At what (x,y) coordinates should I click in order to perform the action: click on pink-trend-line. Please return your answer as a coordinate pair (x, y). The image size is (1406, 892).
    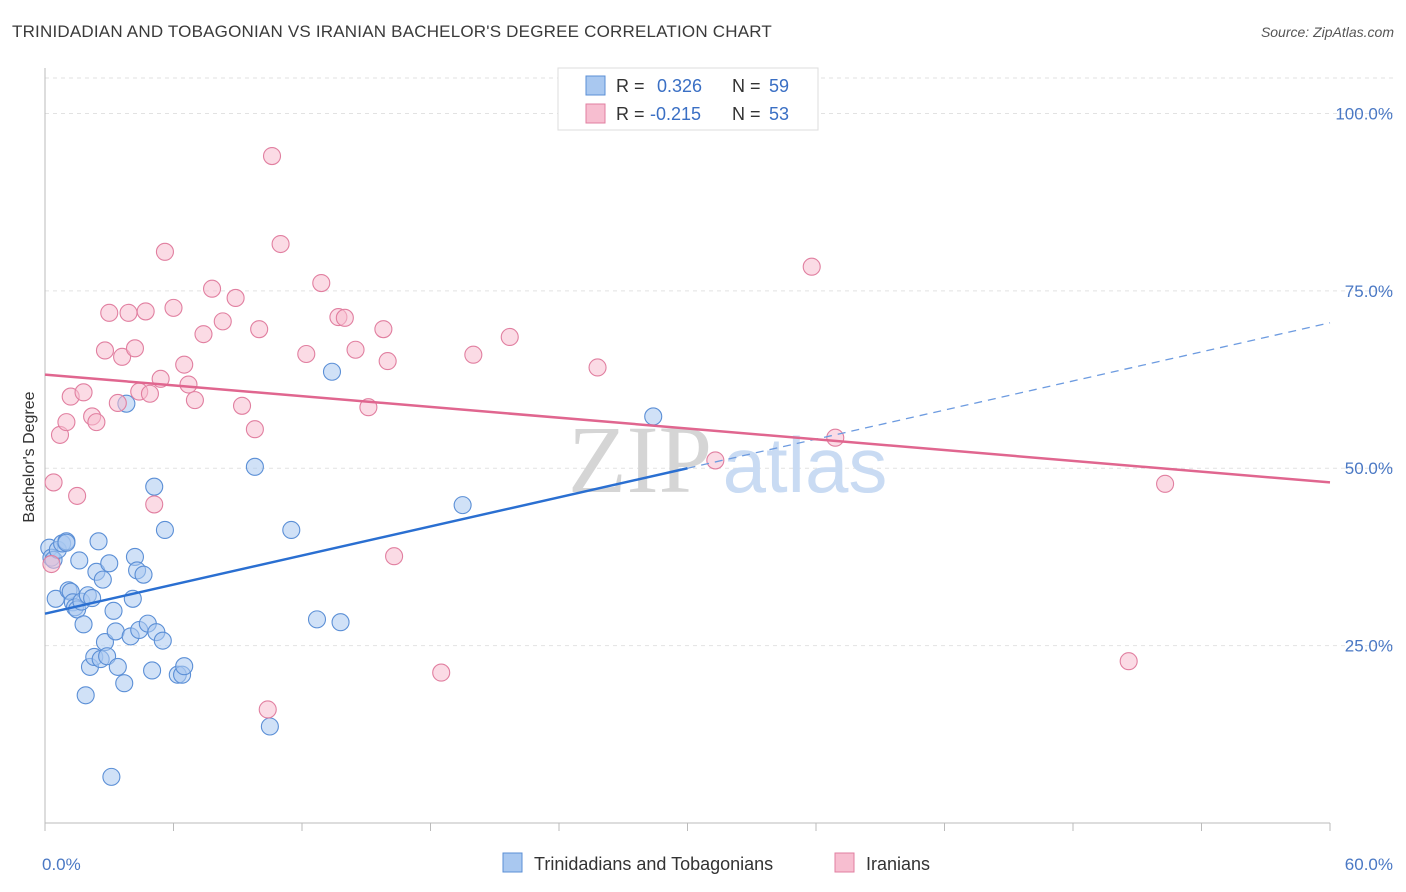
    Looking at the image, I should click on (687, 428).